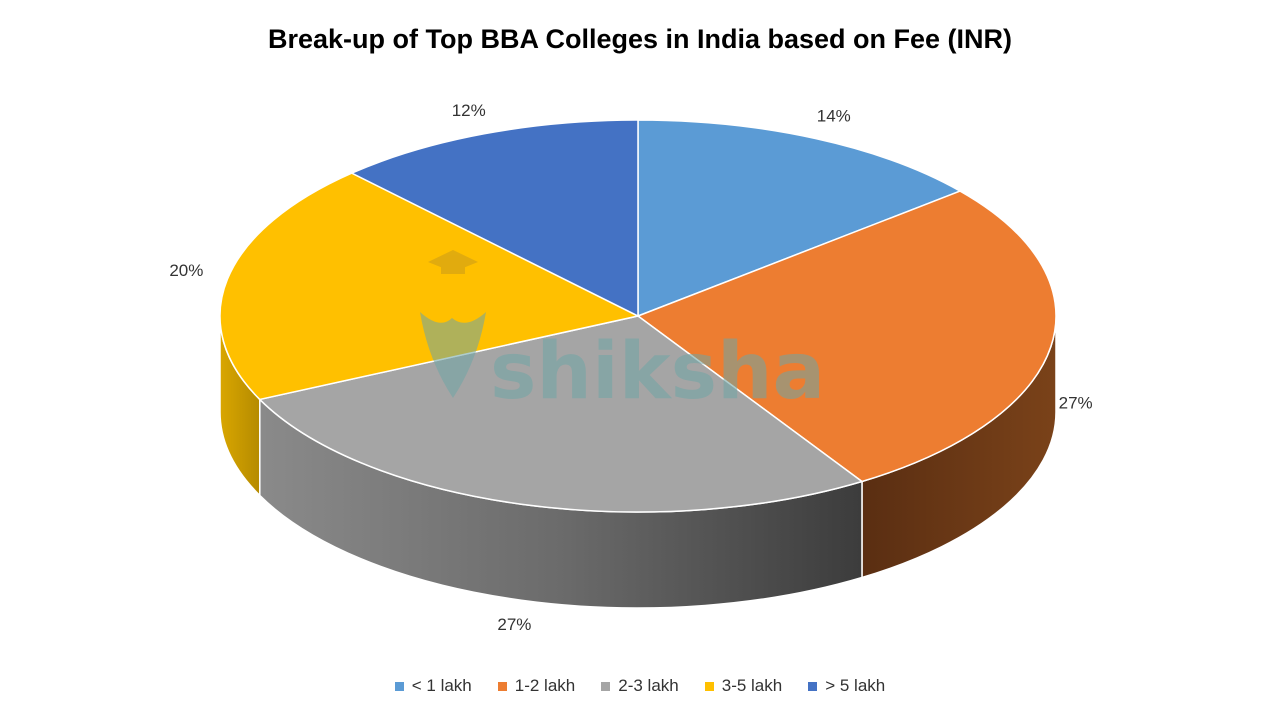 Image resolution: width=1280 pixels, height=720 pixels. I want to click on data-label-2: 27%, so click(1076, 403).